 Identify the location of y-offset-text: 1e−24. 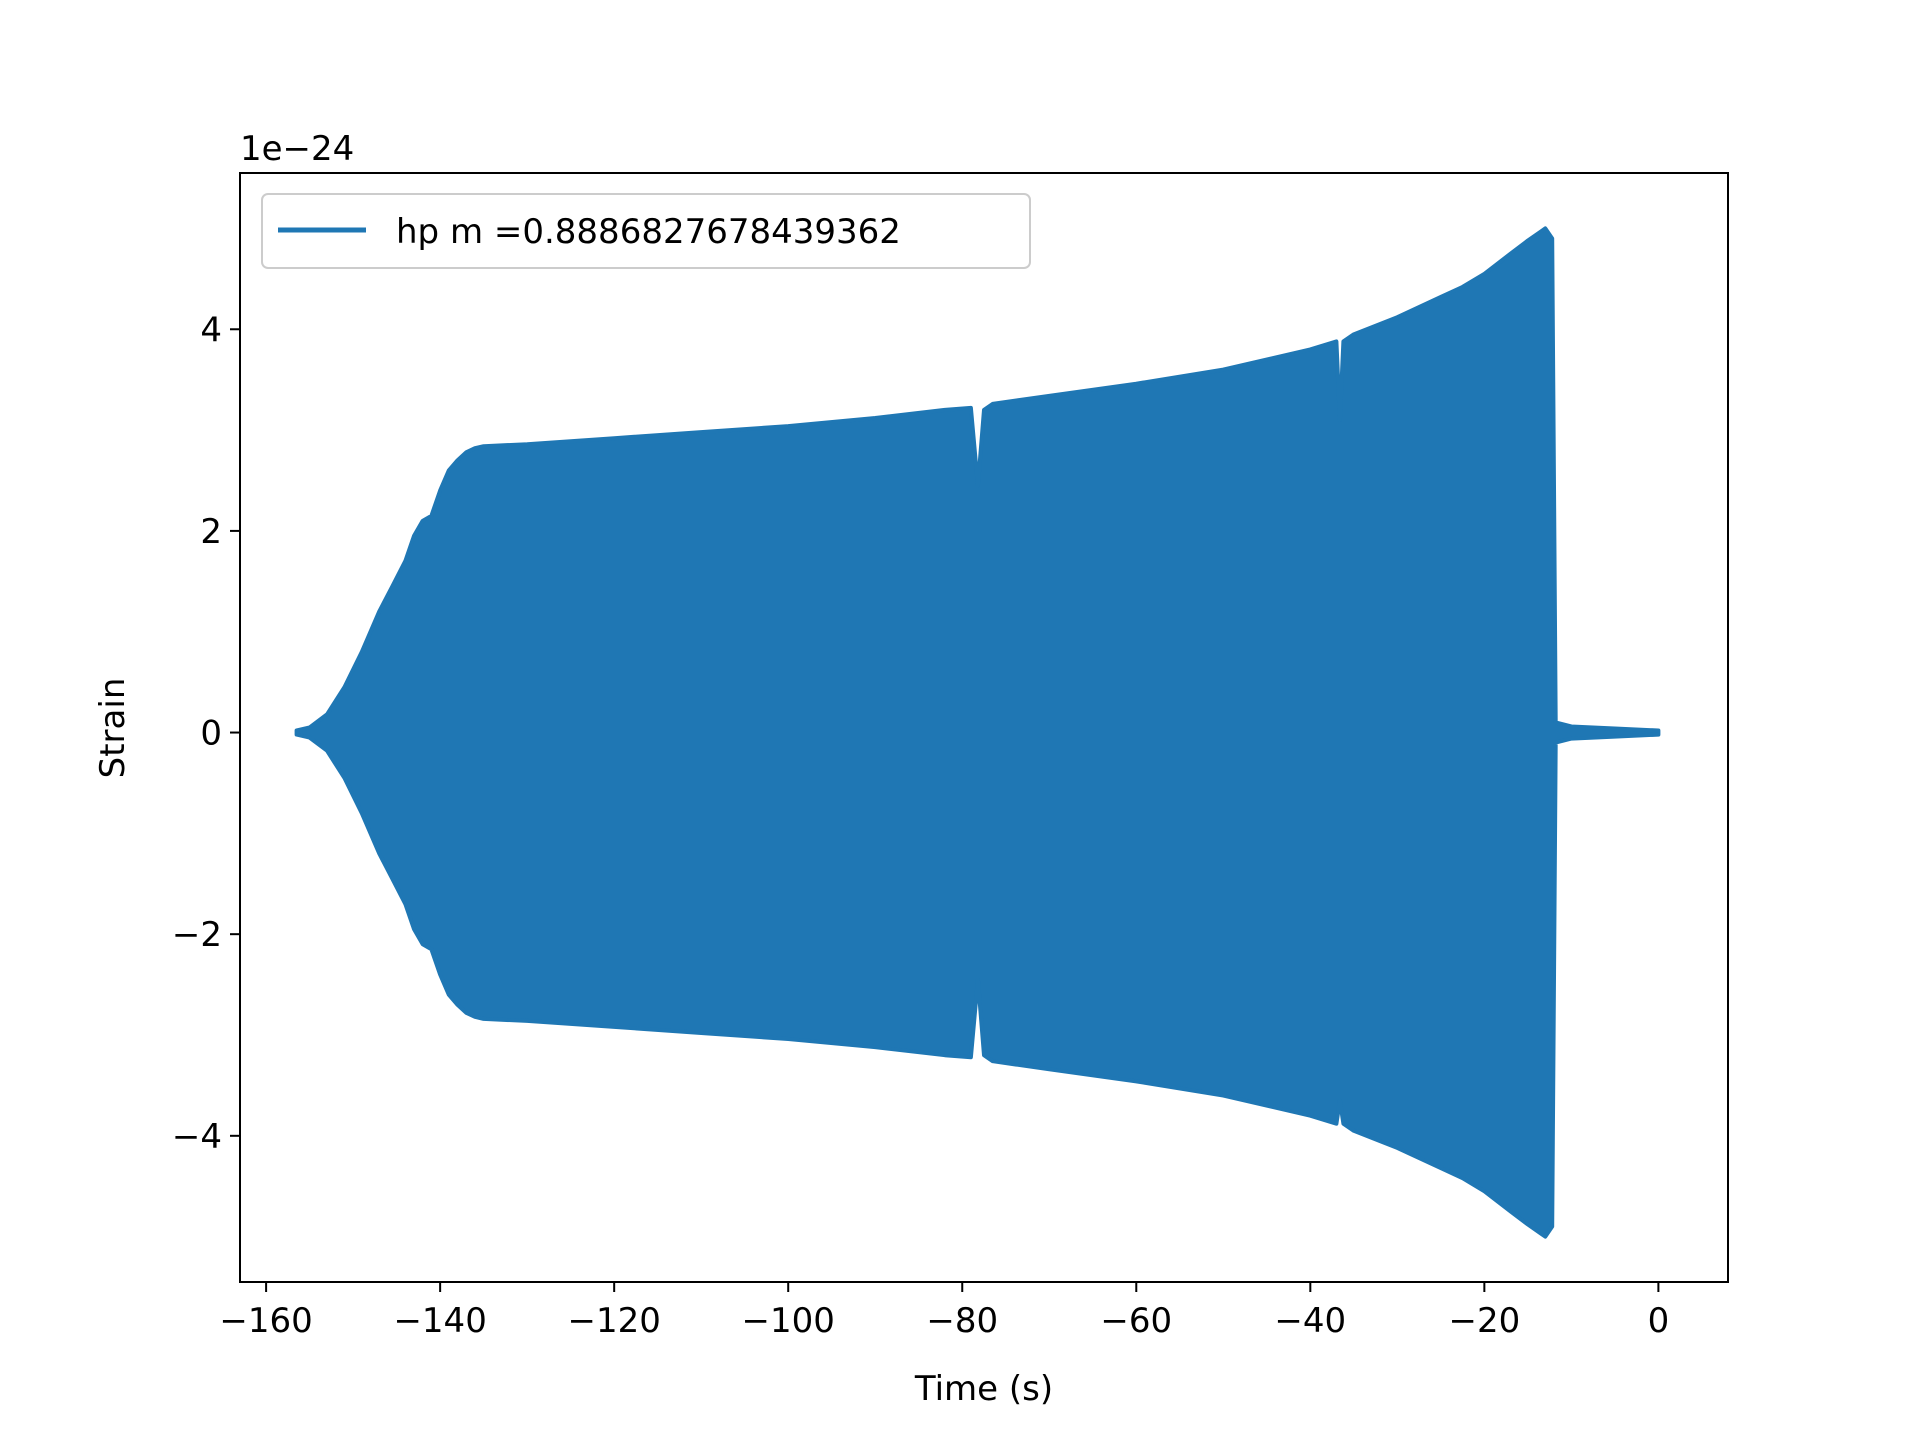
(297, 149).